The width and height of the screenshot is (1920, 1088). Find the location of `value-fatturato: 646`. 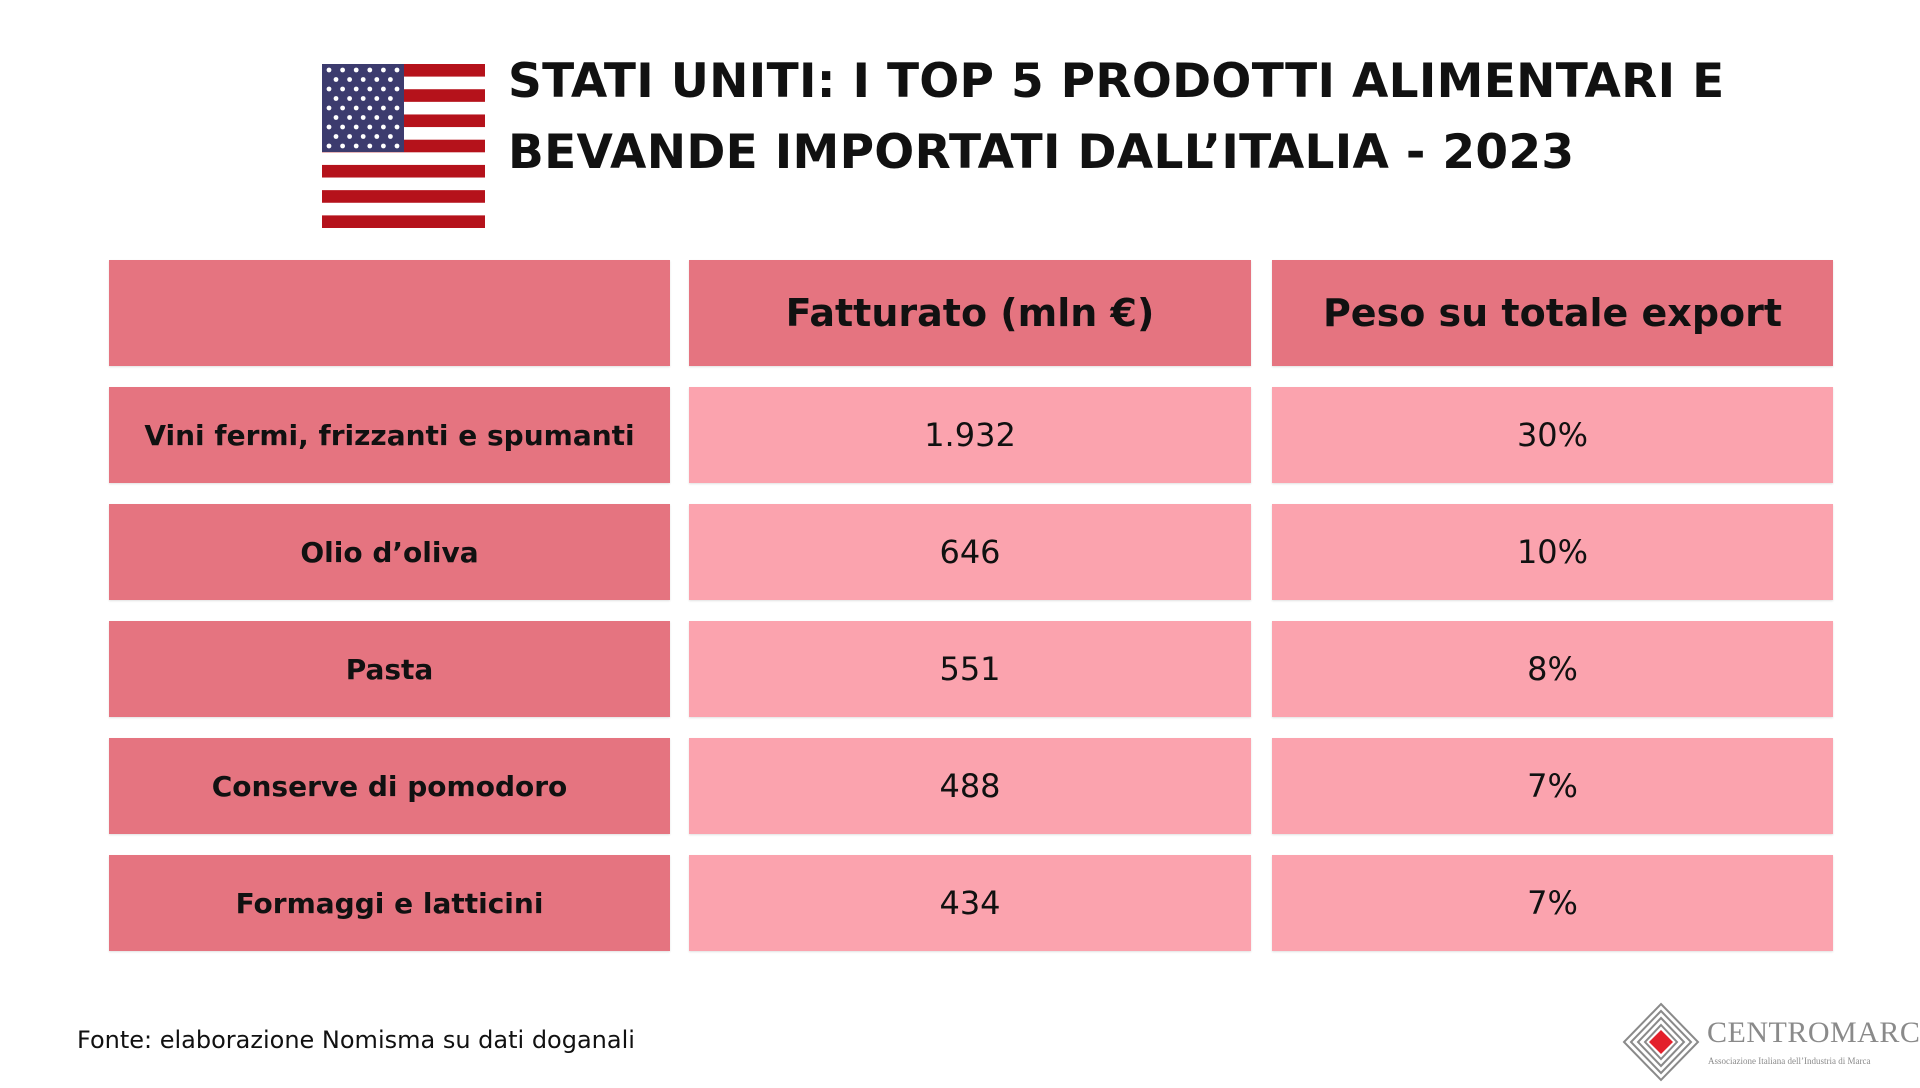

value-fatturato: 646 is located at coordinates (970, 552).